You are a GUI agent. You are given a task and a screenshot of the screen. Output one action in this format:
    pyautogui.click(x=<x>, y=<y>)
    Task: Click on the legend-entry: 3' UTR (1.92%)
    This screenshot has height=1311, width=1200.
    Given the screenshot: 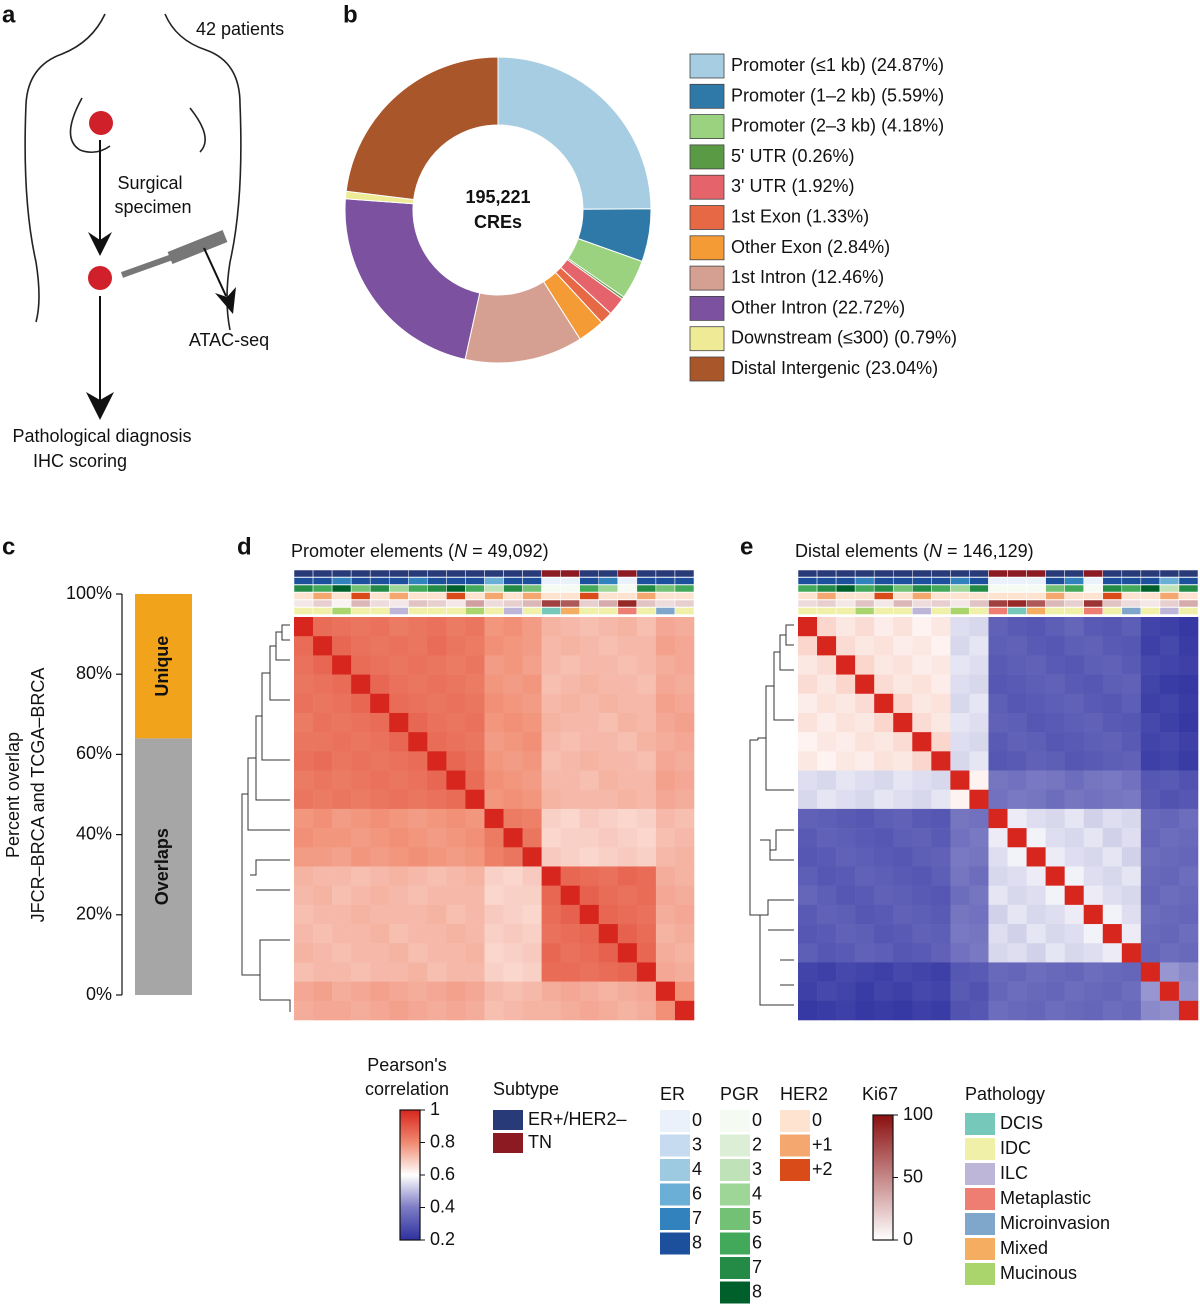 What is the action you would take?
    pyautogui.click(x=792, y=186)
    